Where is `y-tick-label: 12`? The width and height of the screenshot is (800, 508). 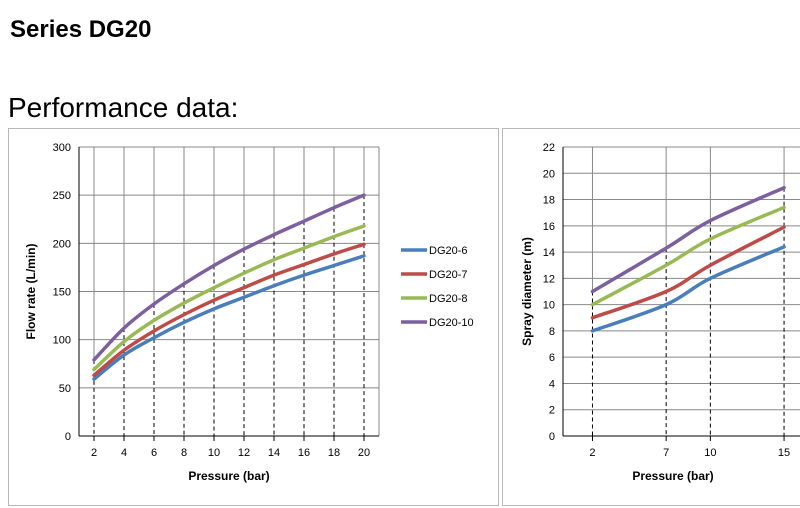
y-tick-label: 12 is located at coordinates (549, 279).